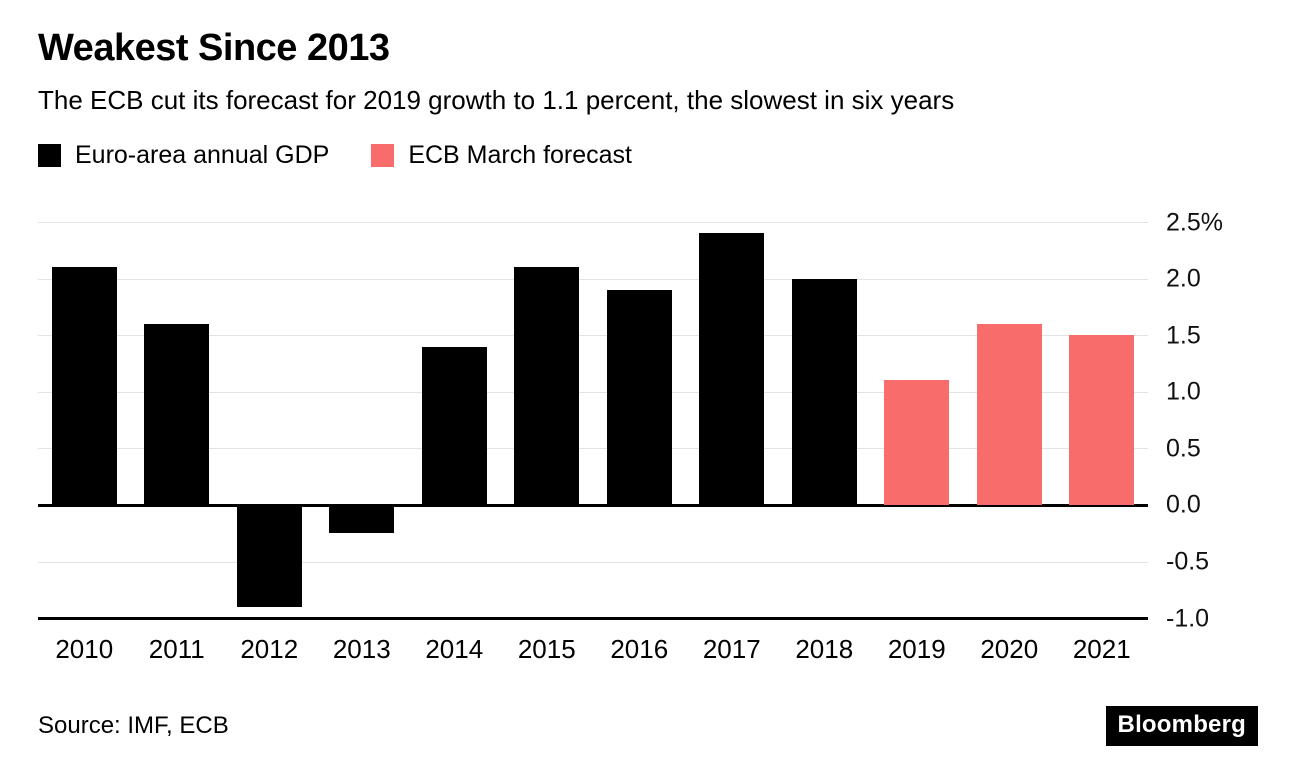  What do you see at coordinates (84, 386) in the screenshot?
I see `bar-2010` at bounding box center [84, 386].